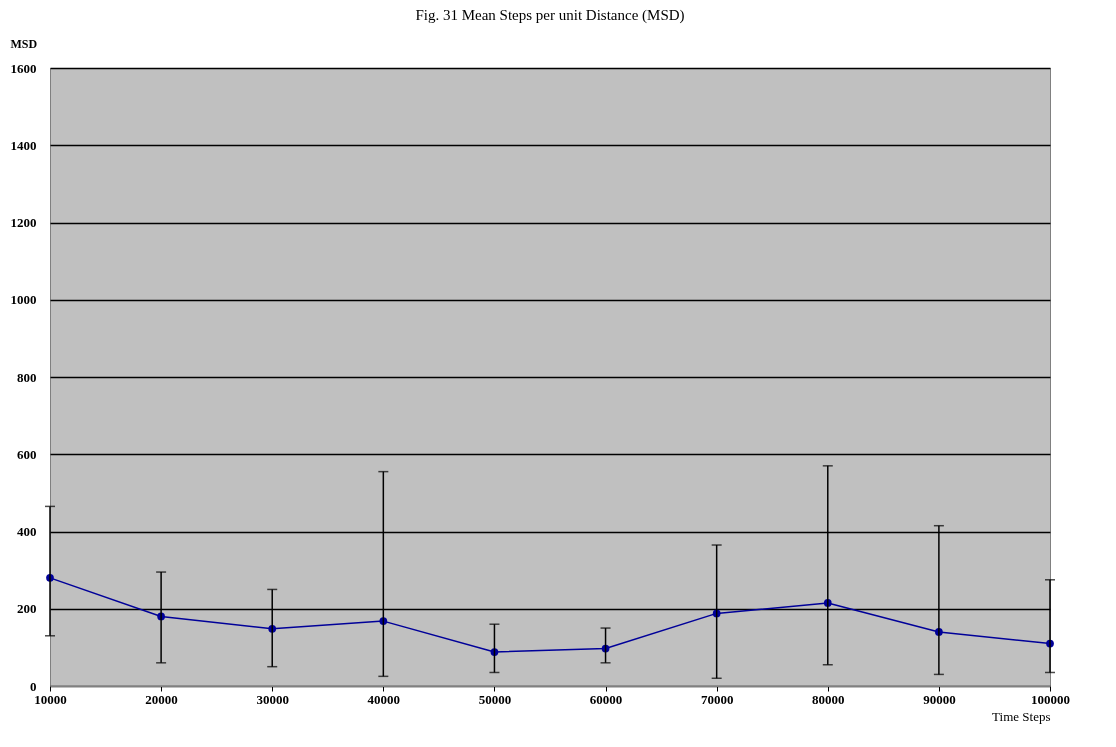 This screenshot has height=747, width=1116. What do you see at coordinates (1050, 699) in the screenshot?
I see `x-tick-label: 100000` at bounding box center [1050, 699].